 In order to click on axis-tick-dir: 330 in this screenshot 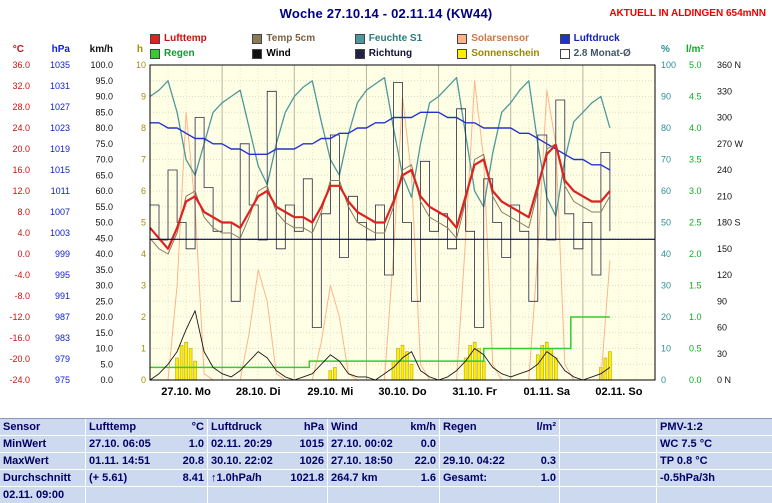, I will do `click(724, 91)`.